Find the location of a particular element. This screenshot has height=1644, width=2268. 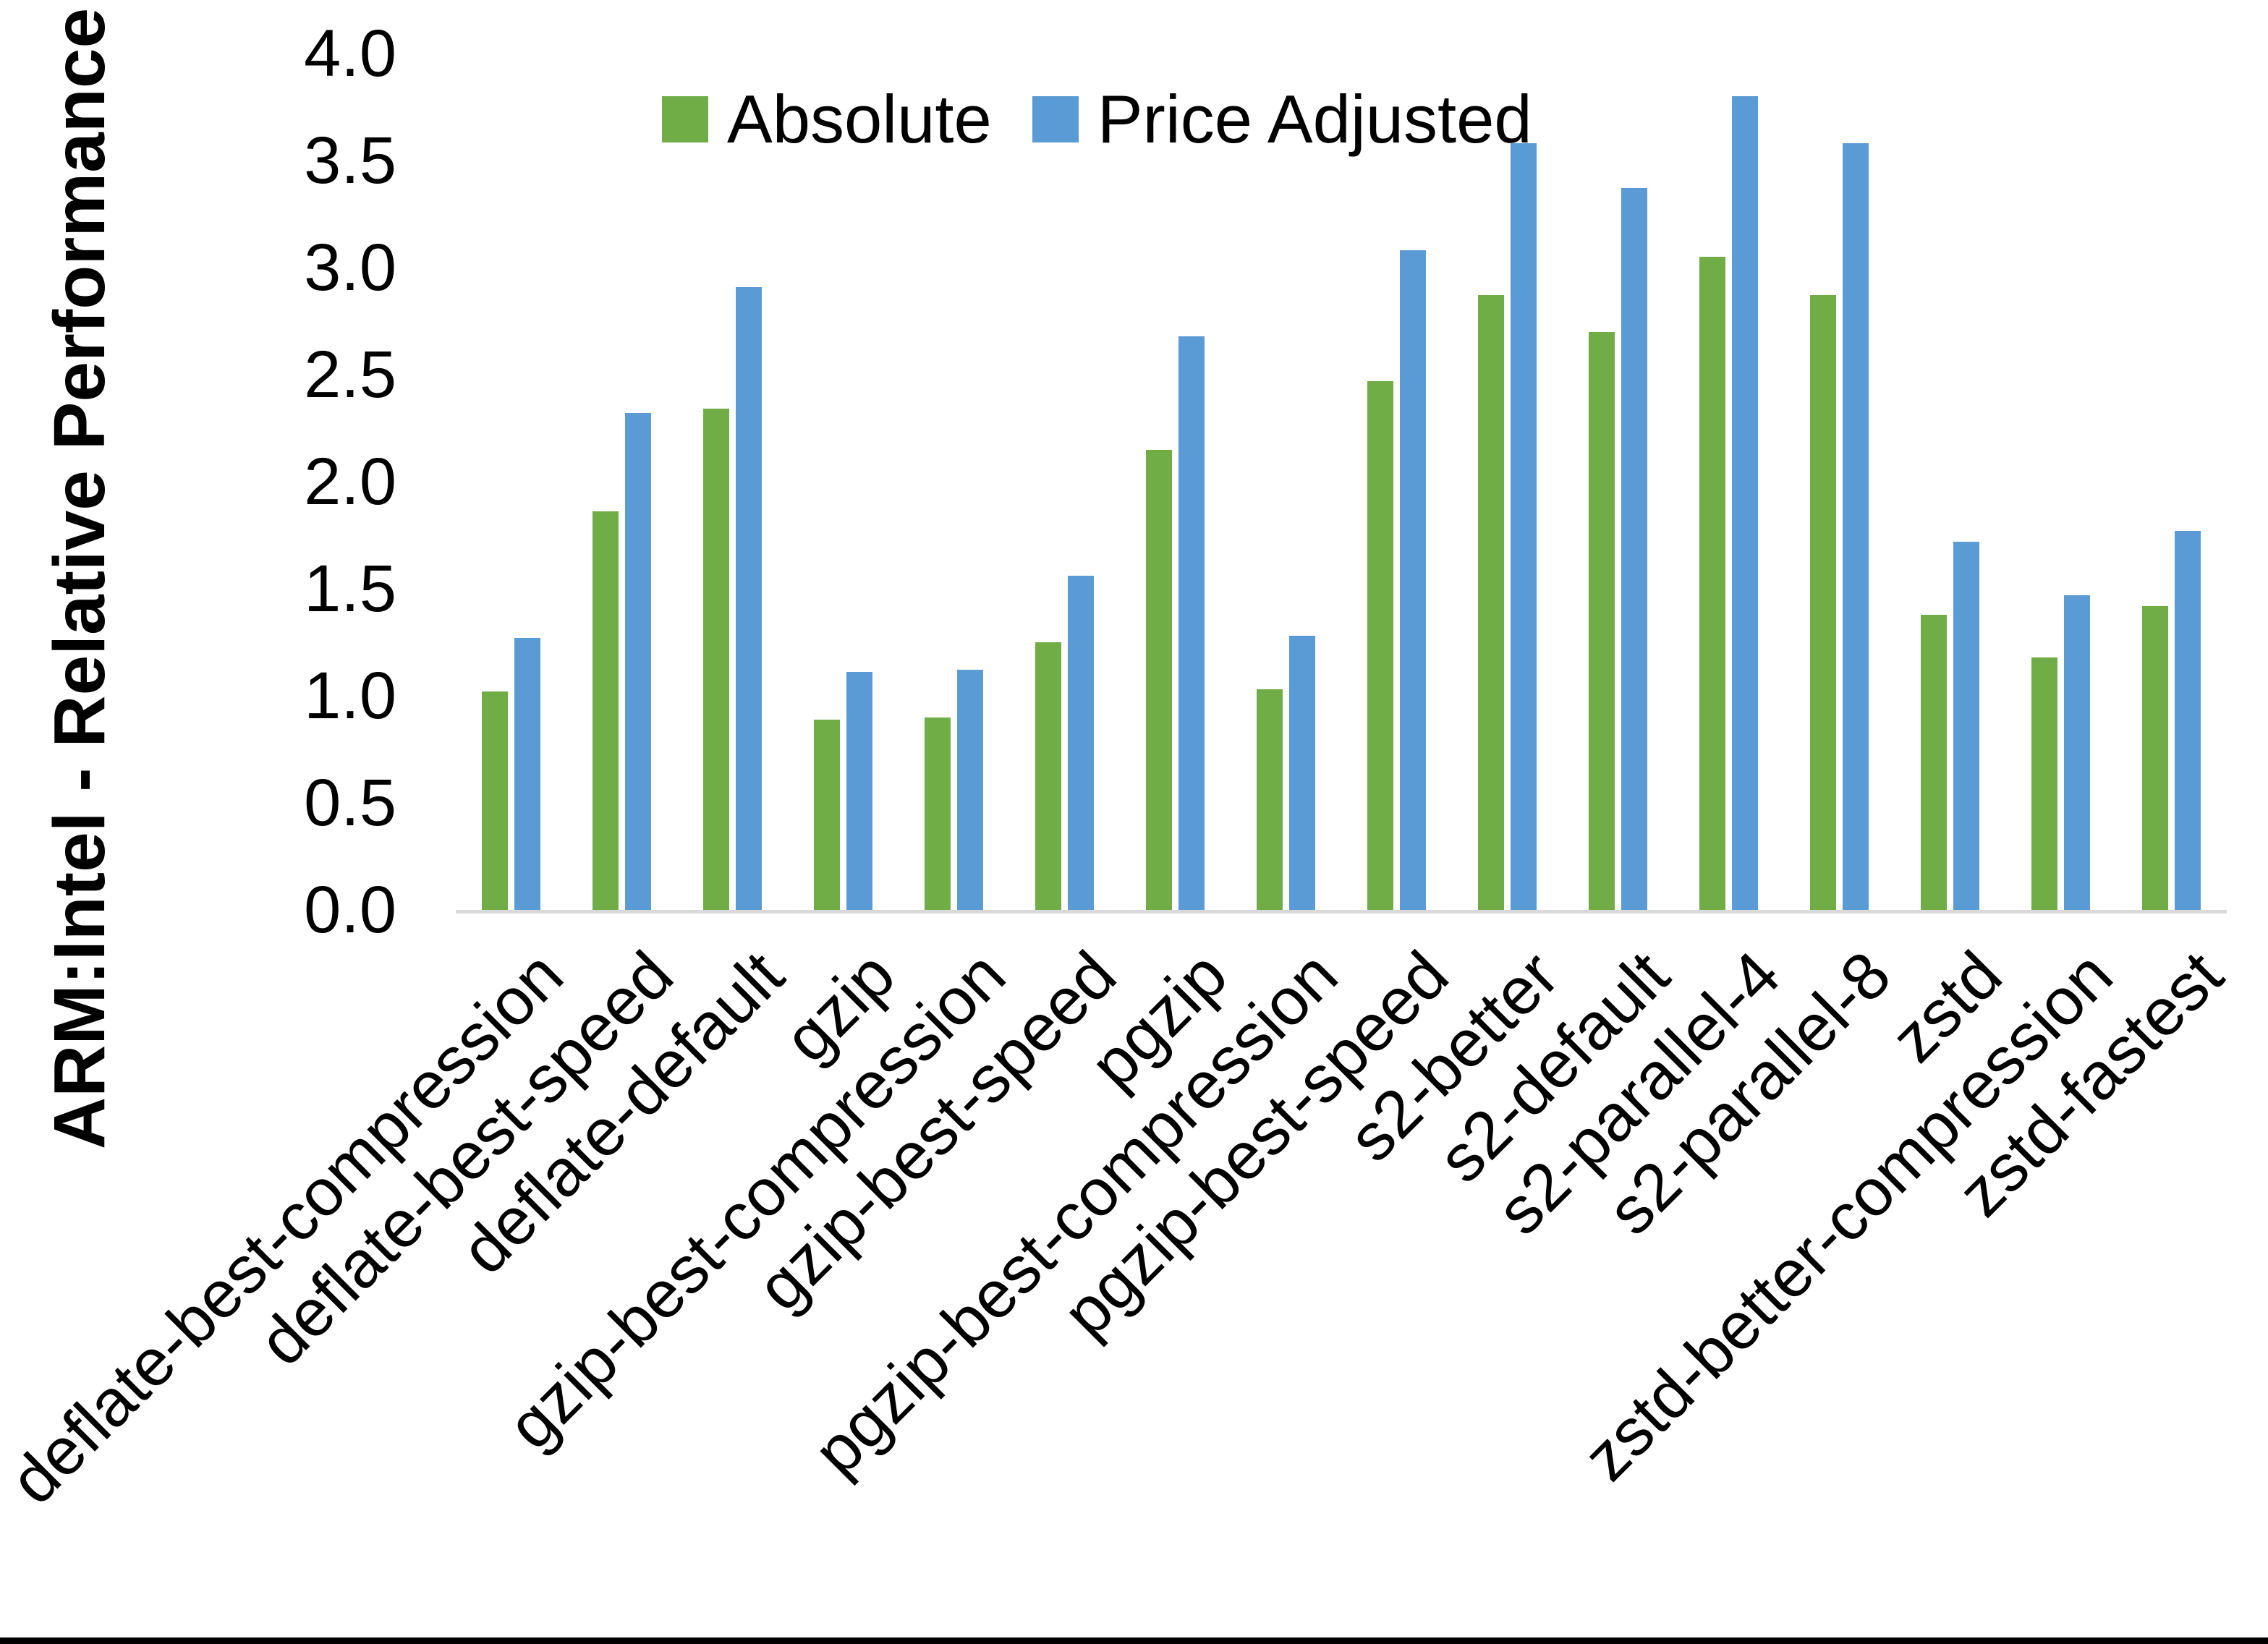

bar-absolute-pgzip is located at coordinates (1159, 680).